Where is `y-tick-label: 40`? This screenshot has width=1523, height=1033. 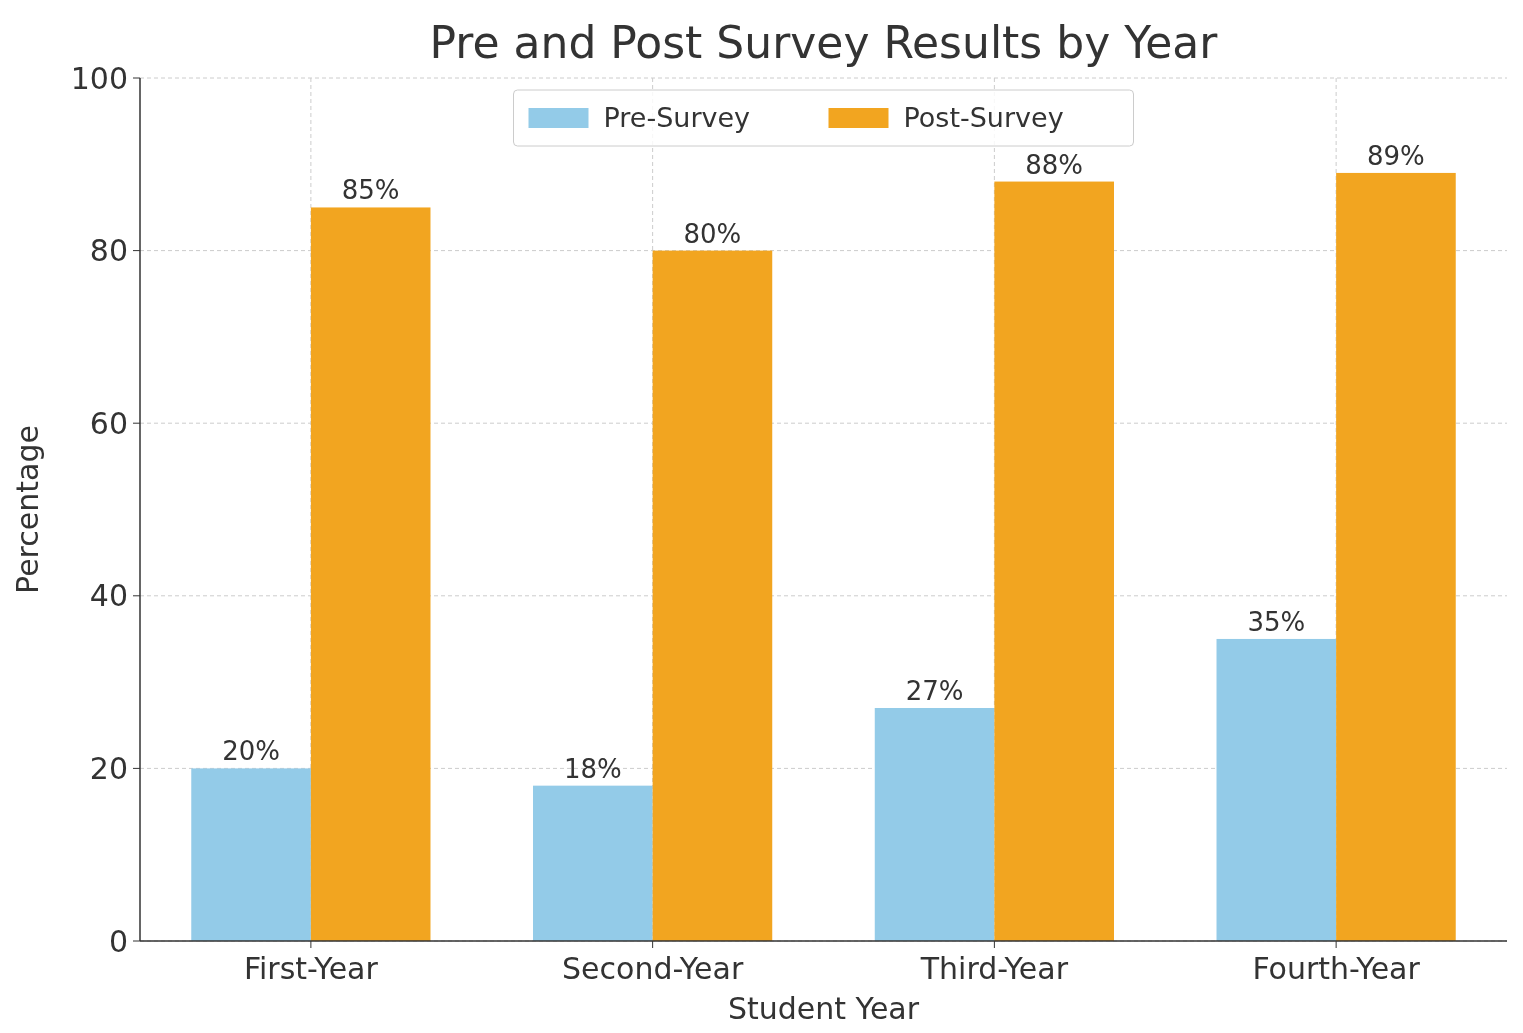 y-tick-label: 40 is located at coordinates (108, 596).